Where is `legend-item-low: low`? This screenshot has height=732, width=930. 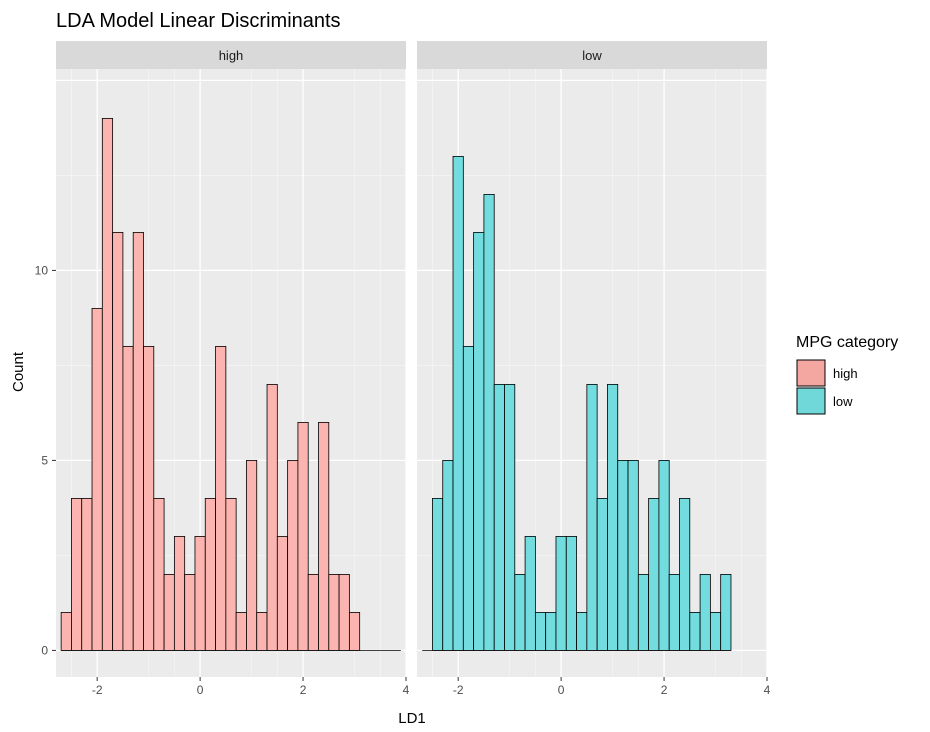
legend-item-low: low is located at coordinates (824, 401).